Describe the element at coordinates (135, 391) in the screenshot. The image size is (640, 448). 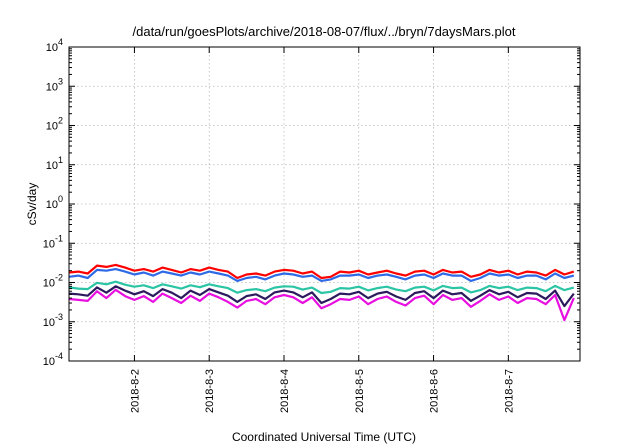
I see `x-tick-label: 2018-8-2` at that location.